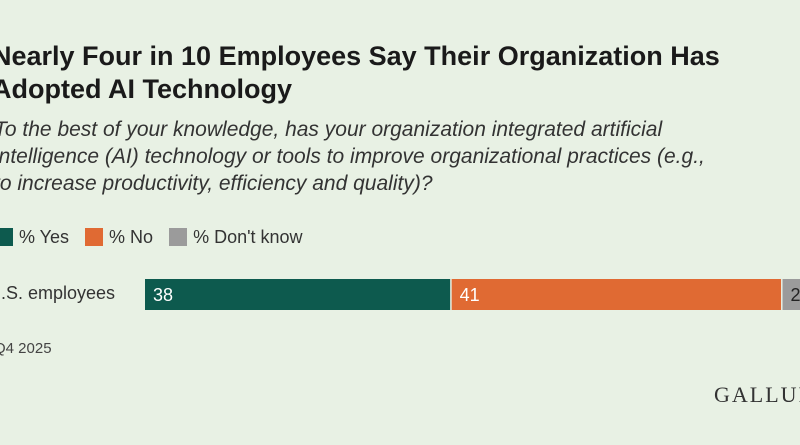  Describe the element at coordinates (146, 89) in the screenshot. I see `chart-title-line: Adopted AI Technology` at that location.